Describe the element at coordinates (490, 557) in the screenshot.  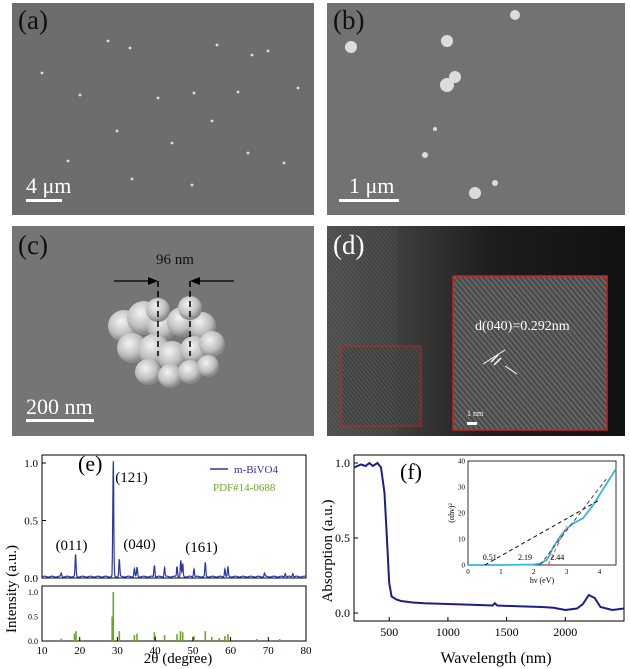
I see `inset-annotation: 0.51` at that location.